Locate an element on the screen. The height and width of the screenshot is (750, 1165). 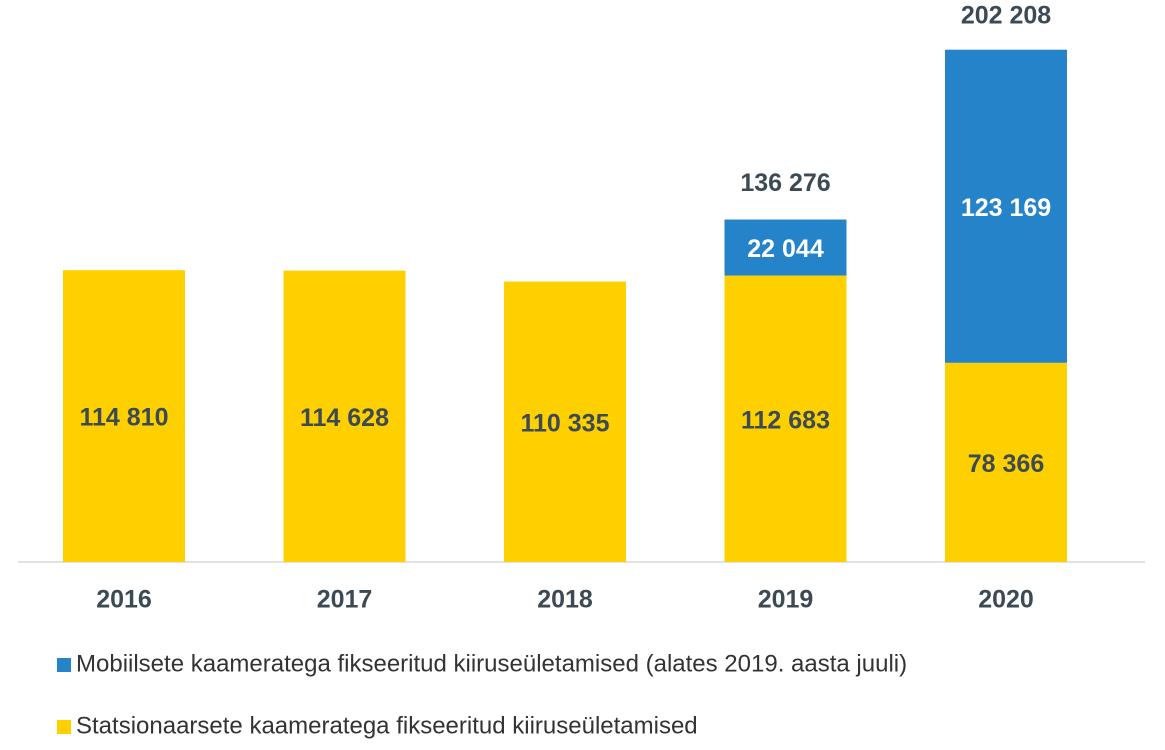
data-label: 110 335 is located at coordinates (565, 423).